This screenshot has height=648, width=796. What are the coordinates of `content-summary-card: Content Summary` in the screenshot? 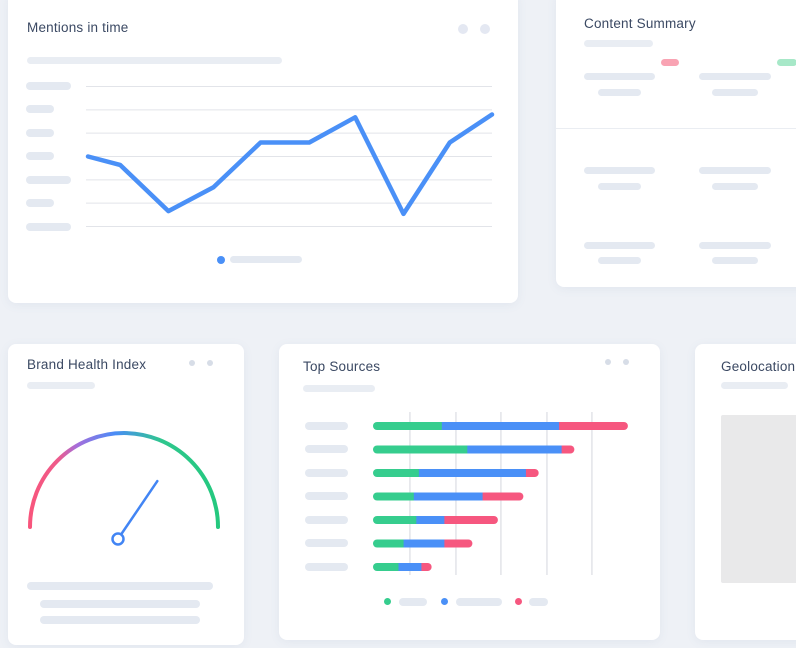 It's located at (676, 143).